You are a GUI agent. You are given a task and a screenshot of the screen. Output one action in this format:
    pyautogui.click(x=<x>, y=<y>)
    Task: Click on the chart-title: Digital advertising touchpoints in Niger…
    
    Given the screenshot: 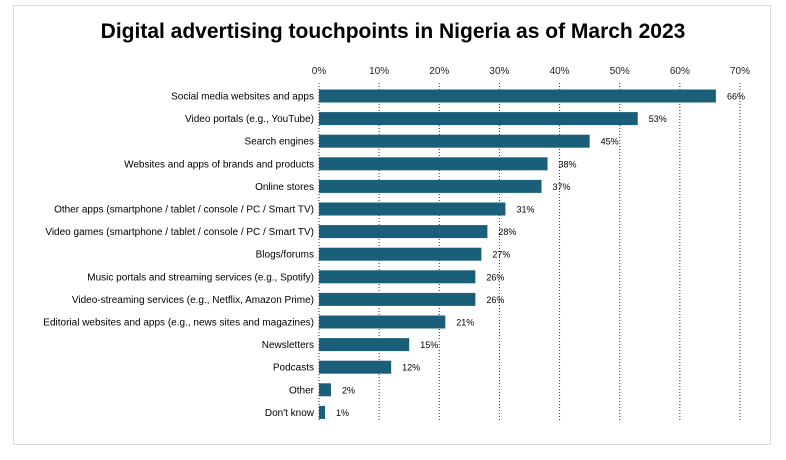 What is the action you would take?
    pyautogui.click(x=393, y=31)
    